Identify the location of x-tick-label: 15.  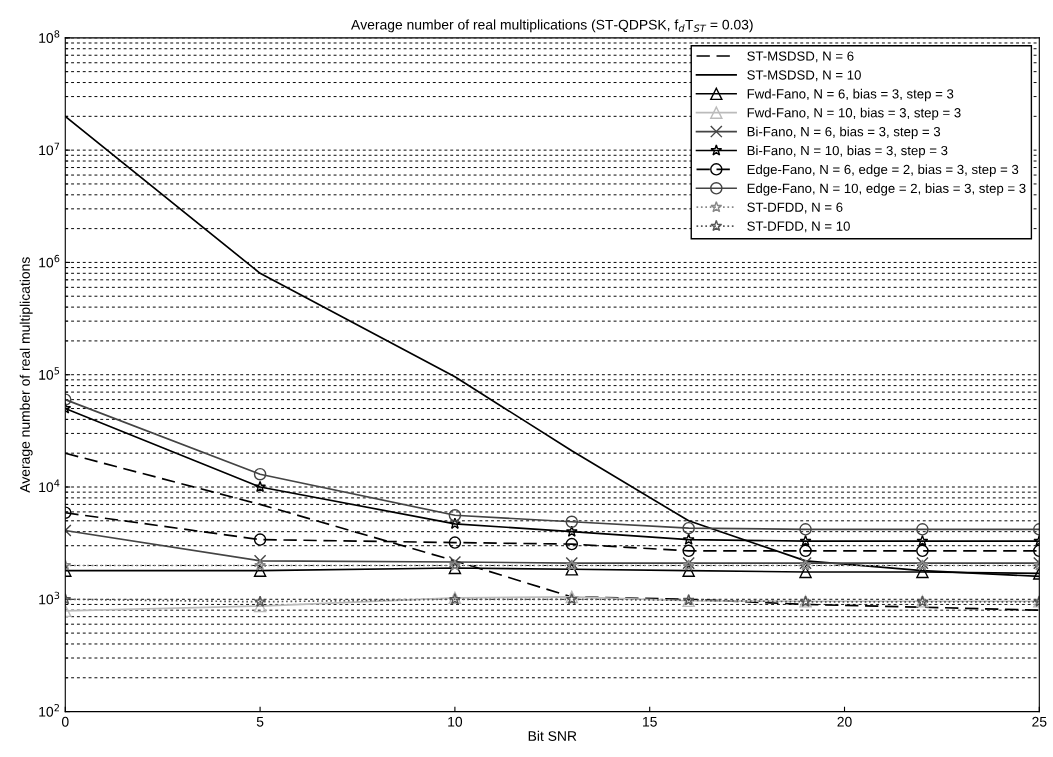
(650, 721).